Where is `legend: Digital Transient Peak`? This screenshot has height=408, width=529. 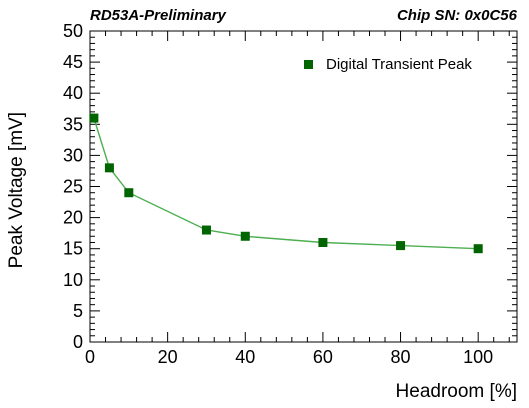
legend: Digital Transient Peak is located at coordinates (388, 64).